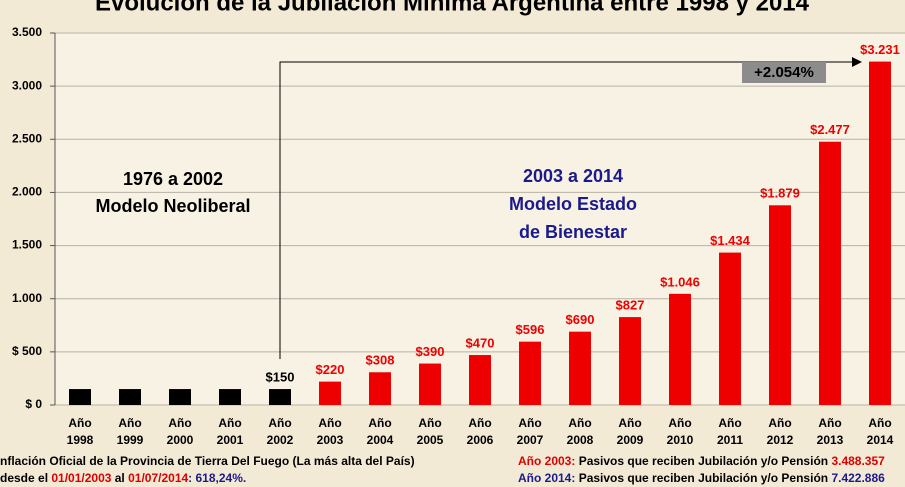  Describe the element at coordinates (480, 342) in the screenshot. I see `value-label: $470` at that location.